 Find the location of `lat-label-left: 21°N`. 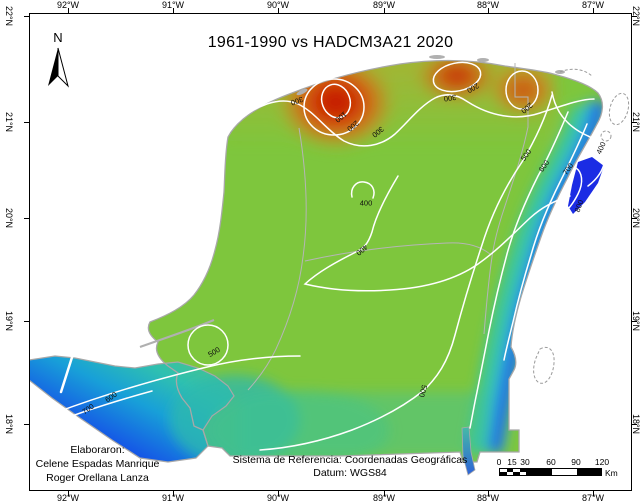

lat-label-left: 21°N is located at coordinates (9, 122).